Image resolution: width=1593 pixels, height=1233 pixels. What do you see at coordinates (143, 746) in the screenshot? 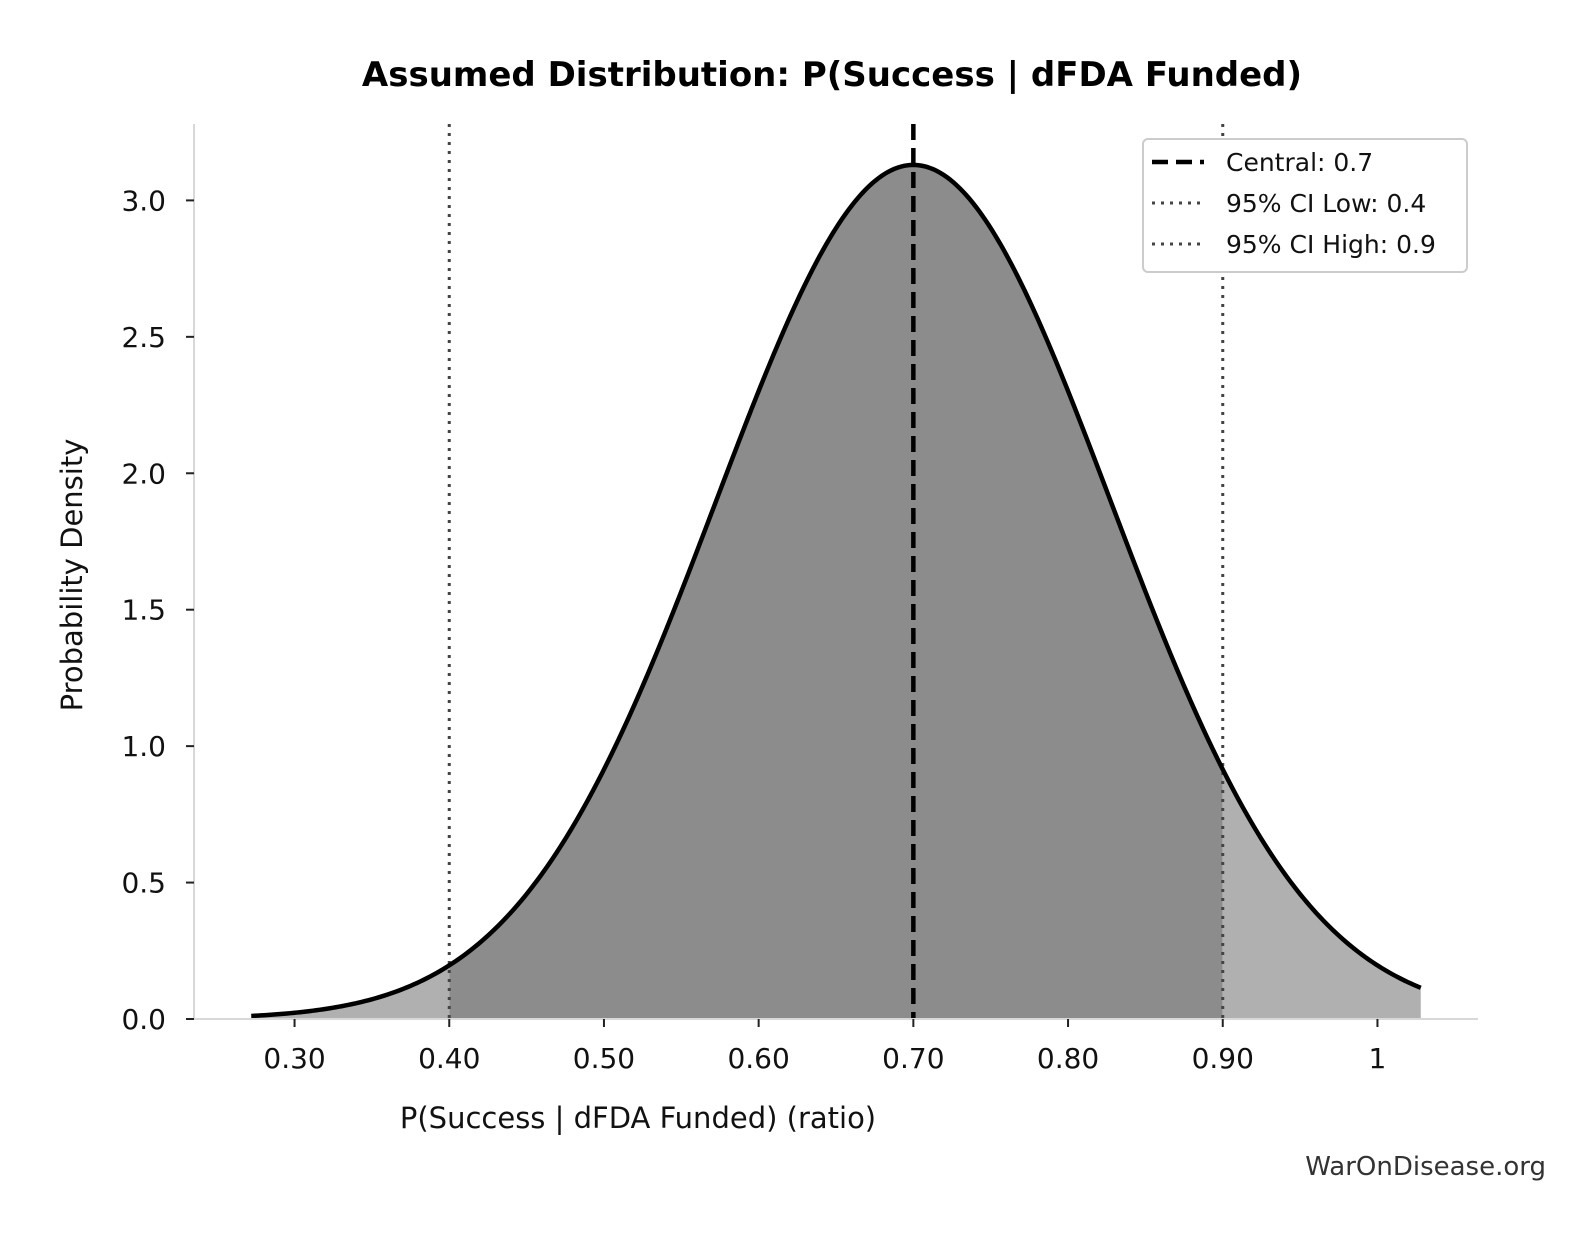
I see `y-tick-label: 1.0` at bounding box center [143, 746].